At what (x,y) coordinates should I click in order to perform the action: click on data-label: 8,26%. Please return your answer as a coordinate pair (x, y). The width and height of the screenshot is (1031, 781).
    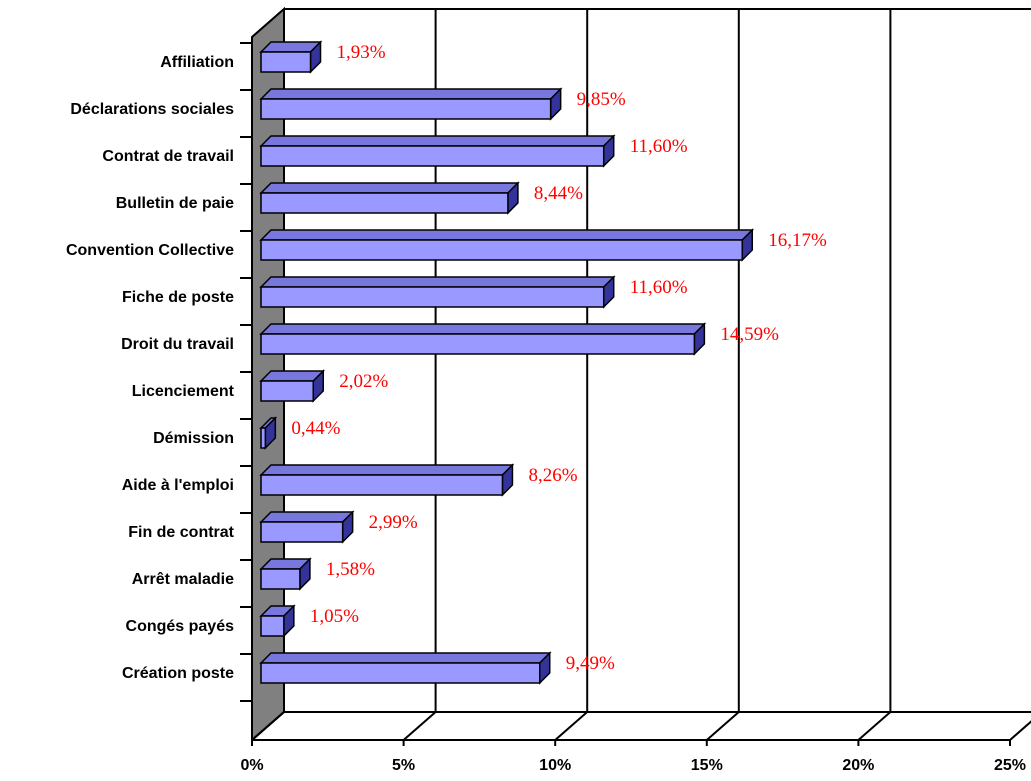
    Looking at the image, I should click on (552, 475).